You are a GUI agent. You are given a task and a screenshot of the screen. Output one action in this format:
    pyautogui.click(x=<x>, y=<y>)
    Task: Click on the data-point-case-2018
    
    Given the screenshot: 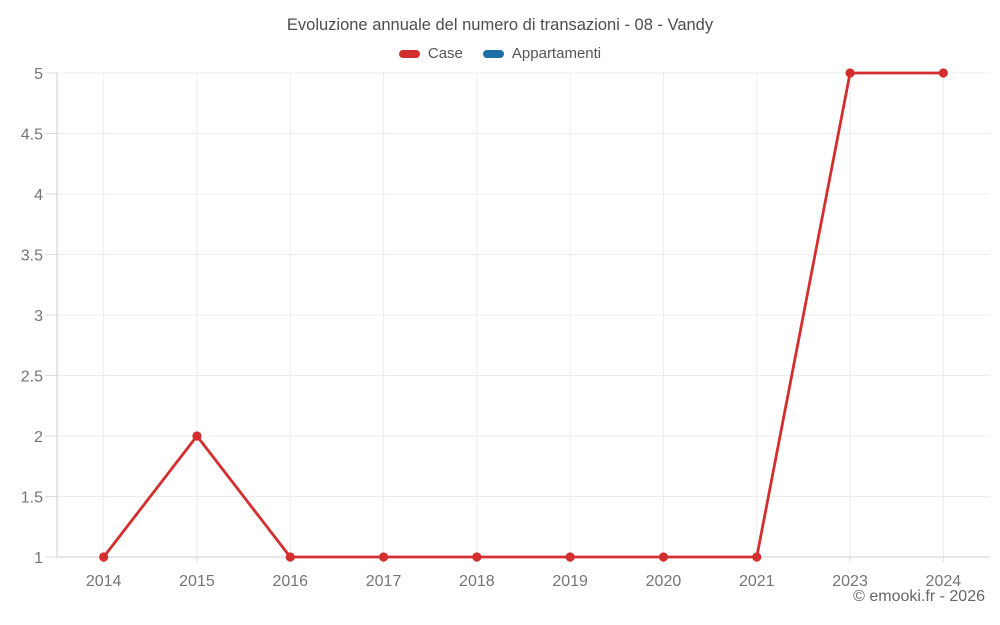 What is the action you would take?
    pyautogui.click(x=477, y=557)
    